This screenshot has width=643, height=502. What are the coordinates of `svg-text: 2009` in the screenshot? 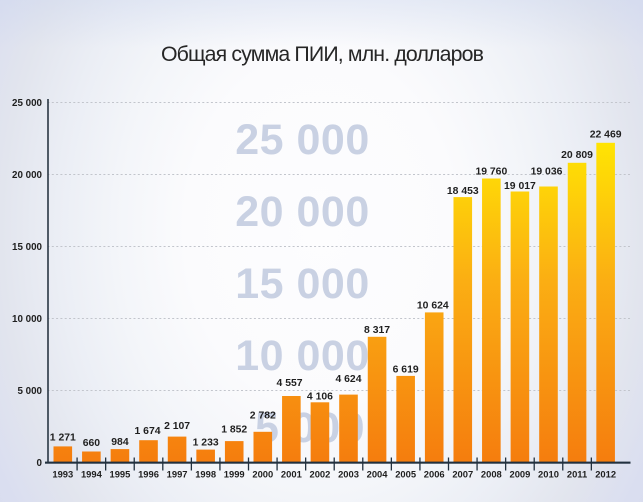 It's located at (519, 474).